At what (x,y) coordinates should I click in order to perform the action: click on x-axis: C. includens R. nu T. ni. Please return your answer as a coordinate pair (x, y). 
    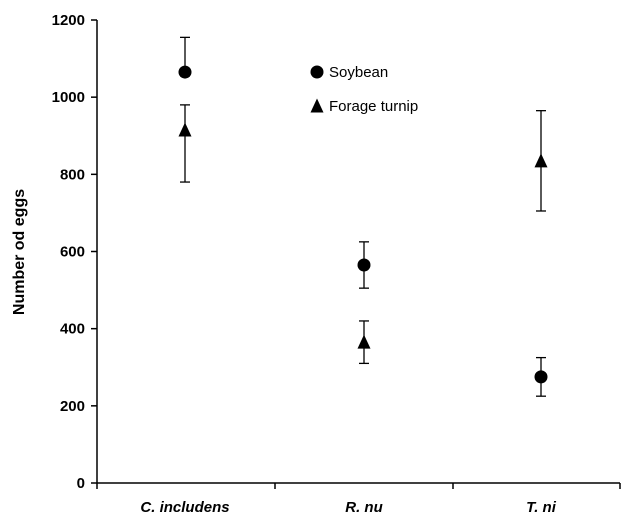
    Looking at the image, I should click on (358, 499).